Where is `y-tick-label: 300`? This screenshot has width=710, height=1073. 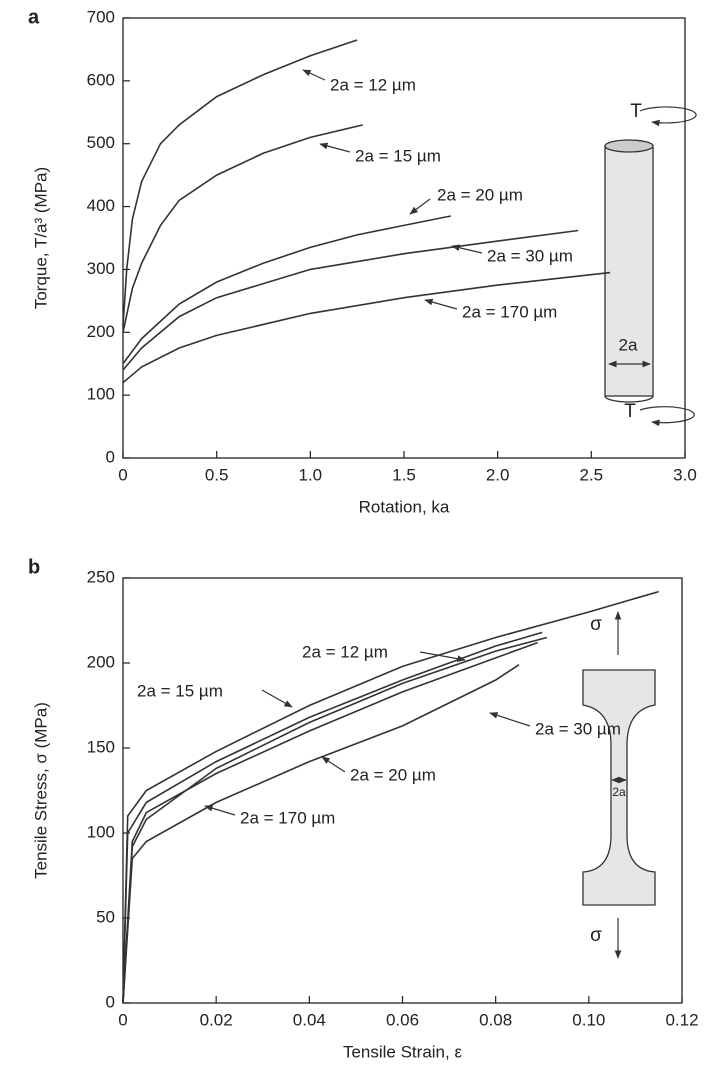
y-tick-label: 300 is located at coordinates (101, 268).